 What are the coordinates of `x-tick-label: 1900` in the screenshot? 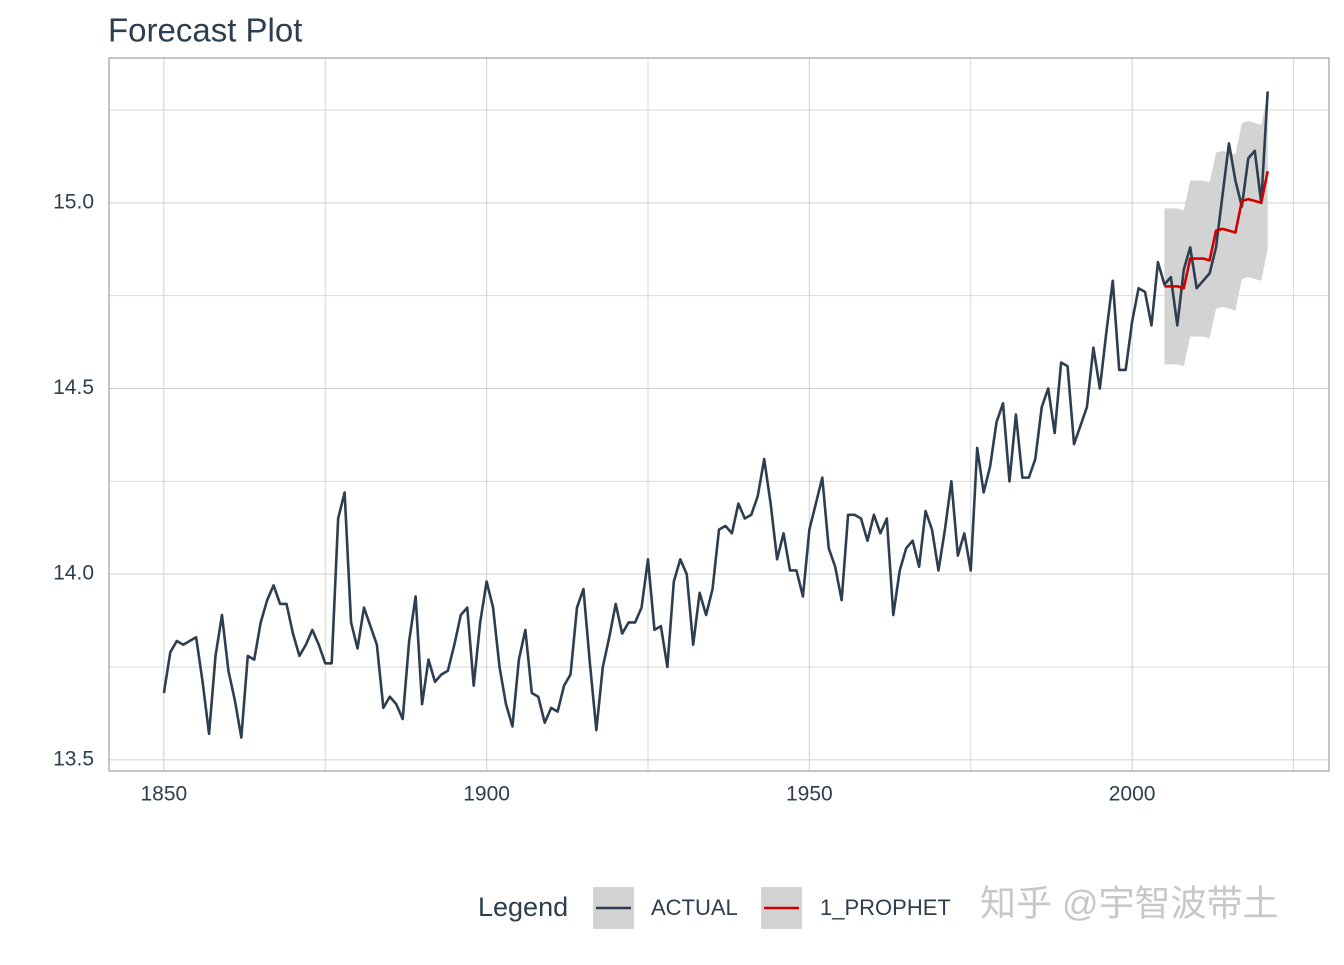 It's located at (486, 794).